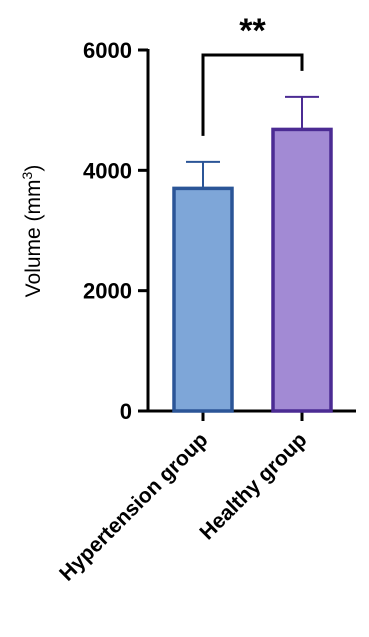  Describe the element at coordinates (252, 94) in the screenshot. I see `significance-bracket-line` at that location.